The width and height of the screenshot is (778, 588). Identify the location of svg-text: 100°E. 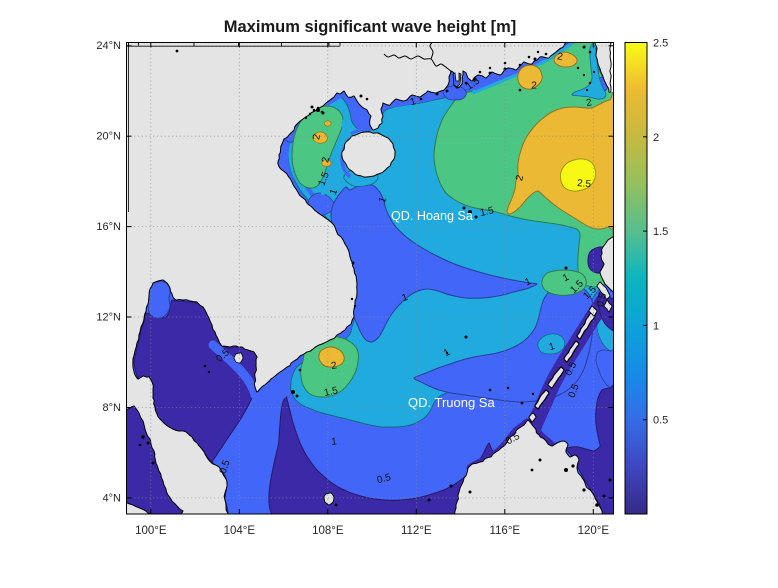
(151, 531).